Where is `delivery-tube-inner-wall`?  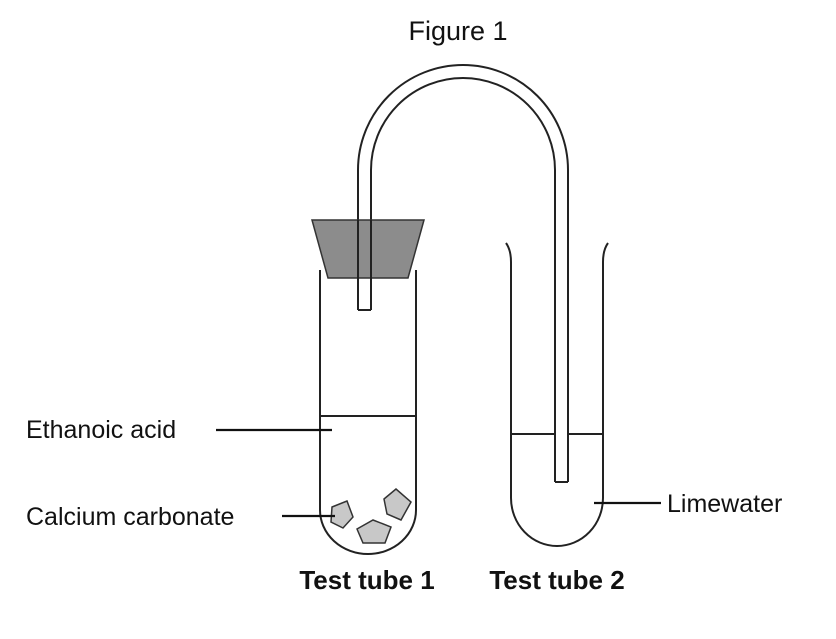
delivery-tube-inner-wall is located at coordinates (463, 279).